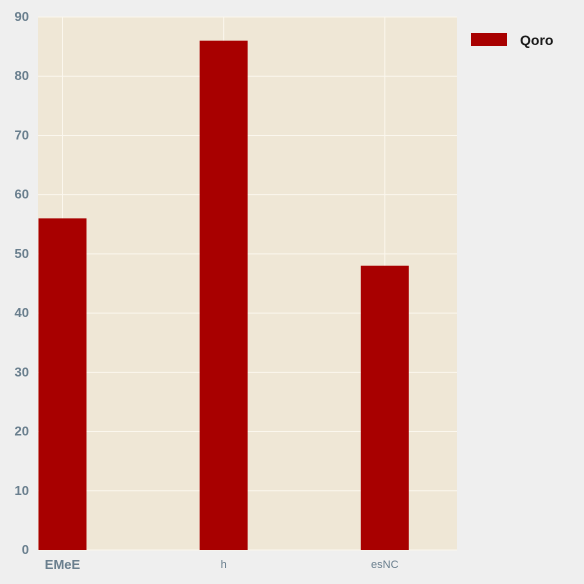 The width and height of the screenshot is (584, 584). I want to click on bar-h, so click(223, 295).